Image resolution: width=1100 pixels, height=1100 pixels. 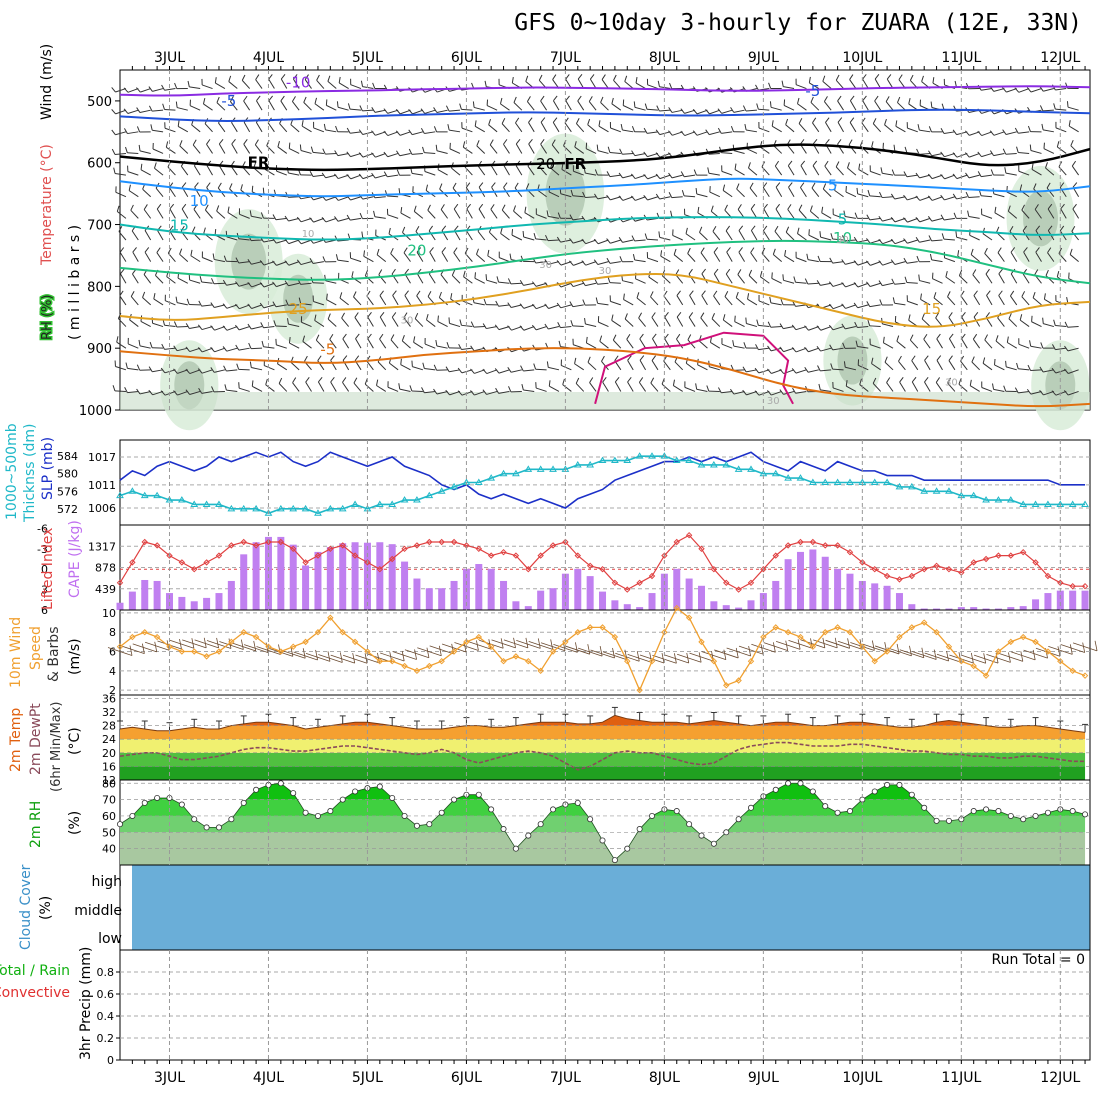 What do you see at coordinates (800, 644) in the screenshot?
I see `surface-wind-barb` at bounding box center [800, 644].